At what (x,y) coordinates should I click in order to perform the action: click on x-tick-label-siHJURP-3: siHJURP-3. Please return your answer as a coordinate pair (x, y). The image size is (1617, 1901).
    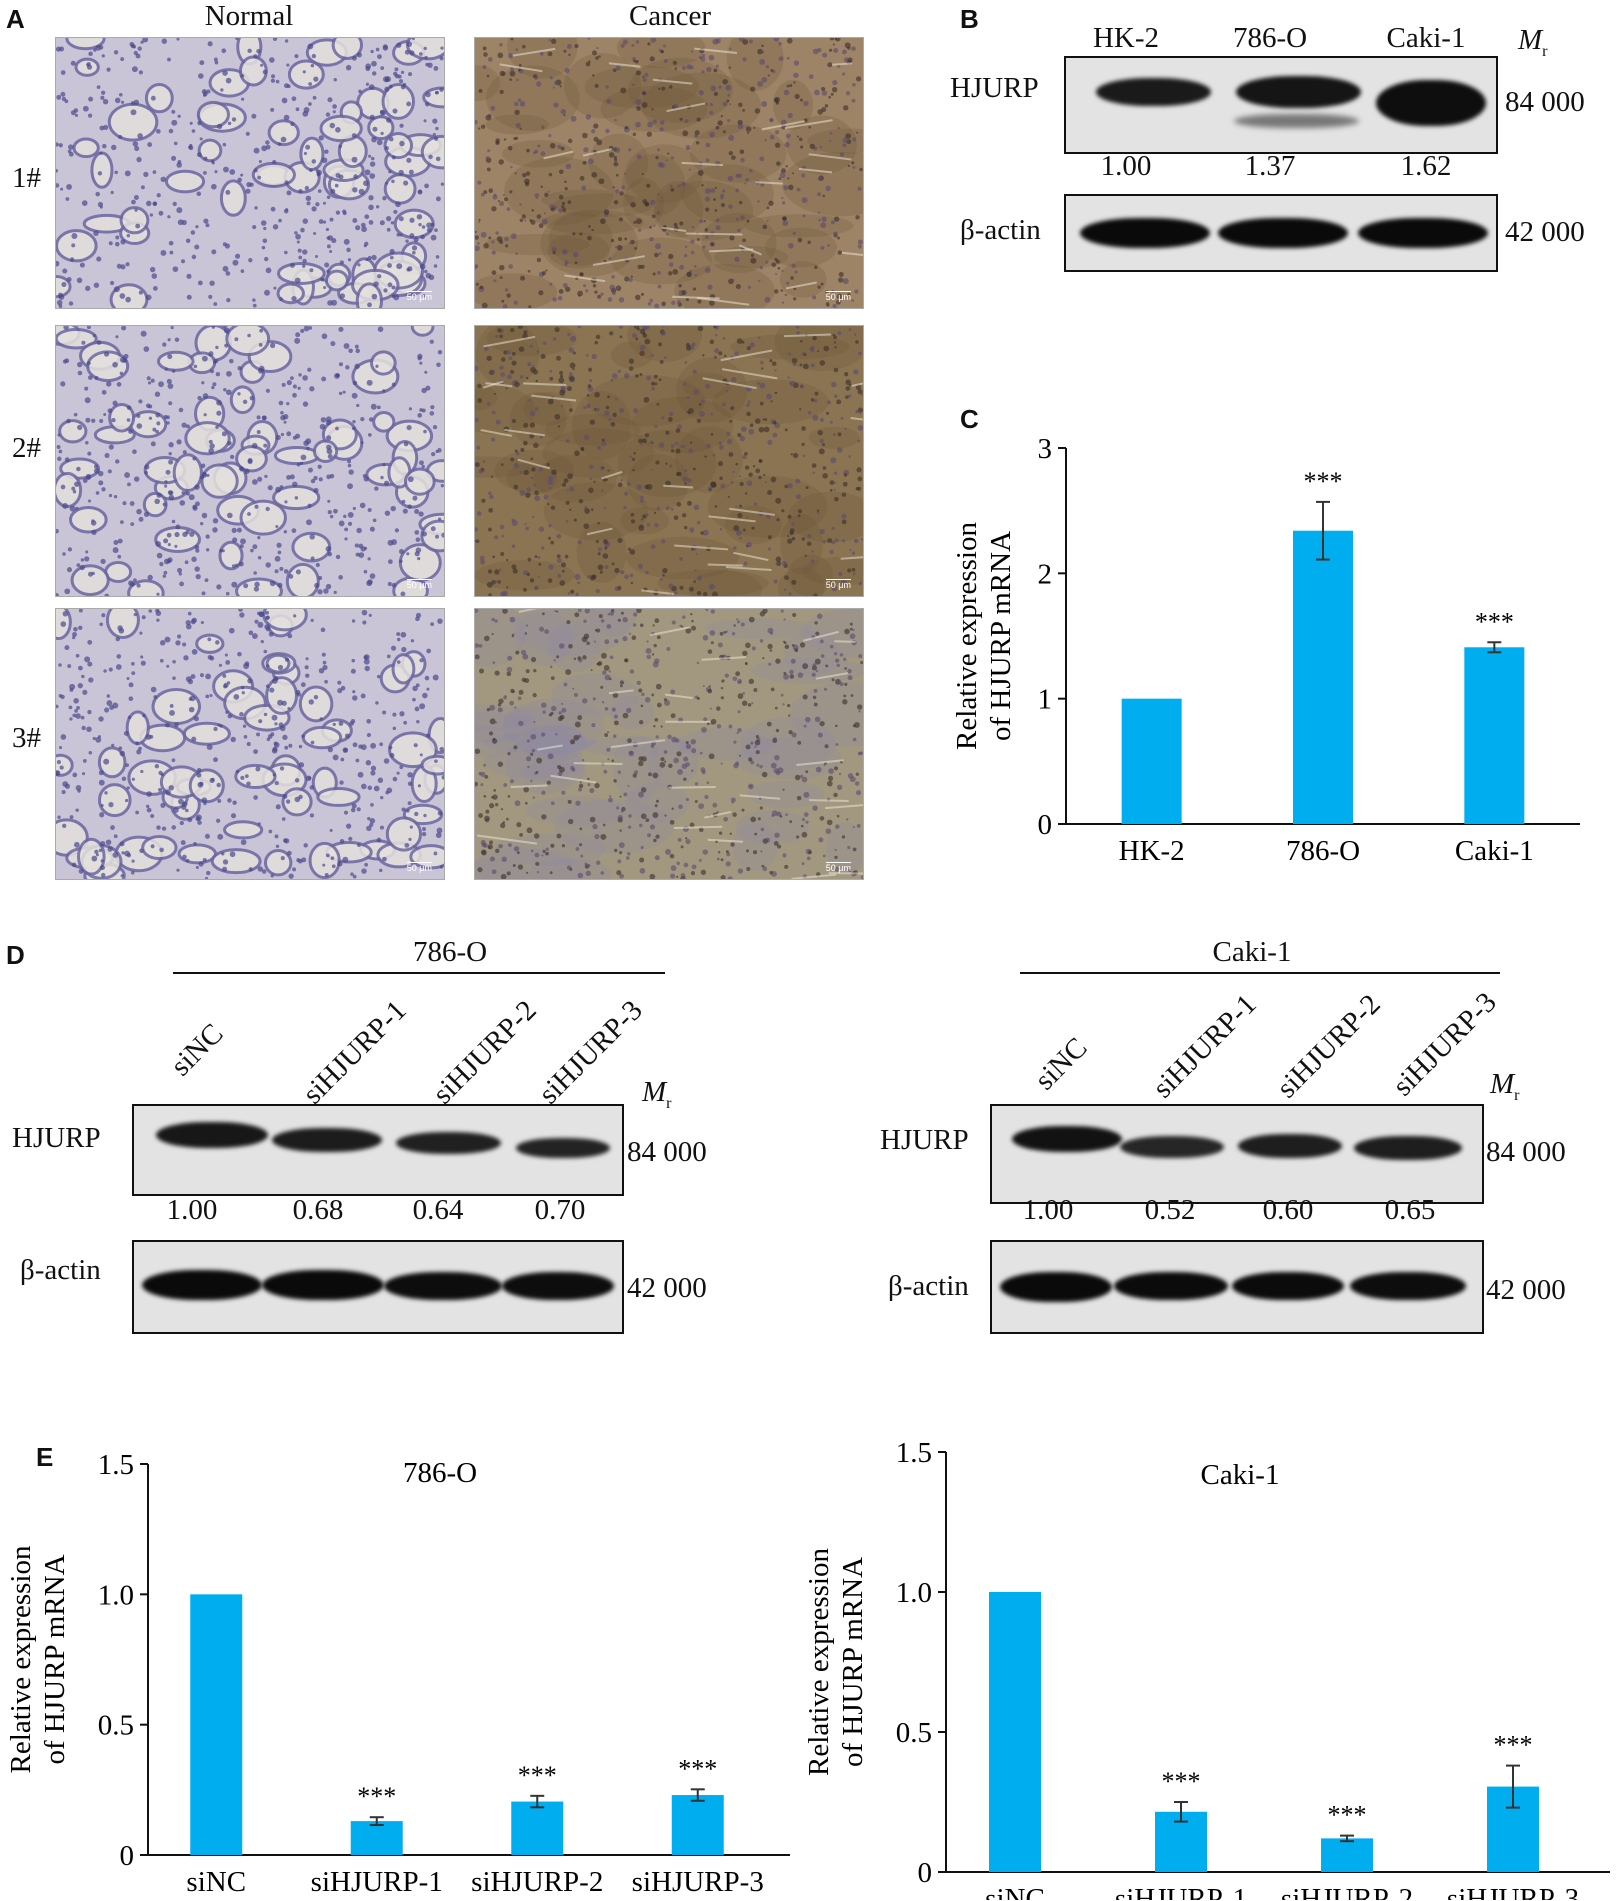
    Looking at the image, I should click on (1513, 1891).